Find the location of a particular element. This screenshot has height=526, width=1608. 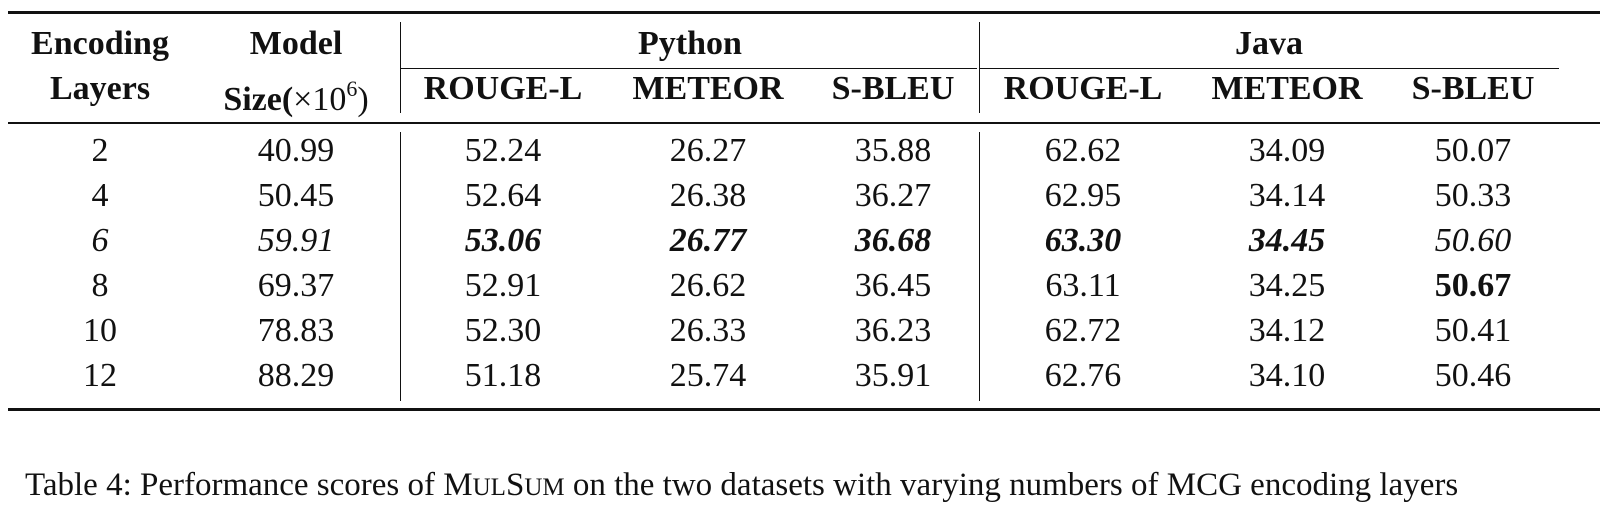

cell-size: 59.91 is located at coordinates (296, 240).